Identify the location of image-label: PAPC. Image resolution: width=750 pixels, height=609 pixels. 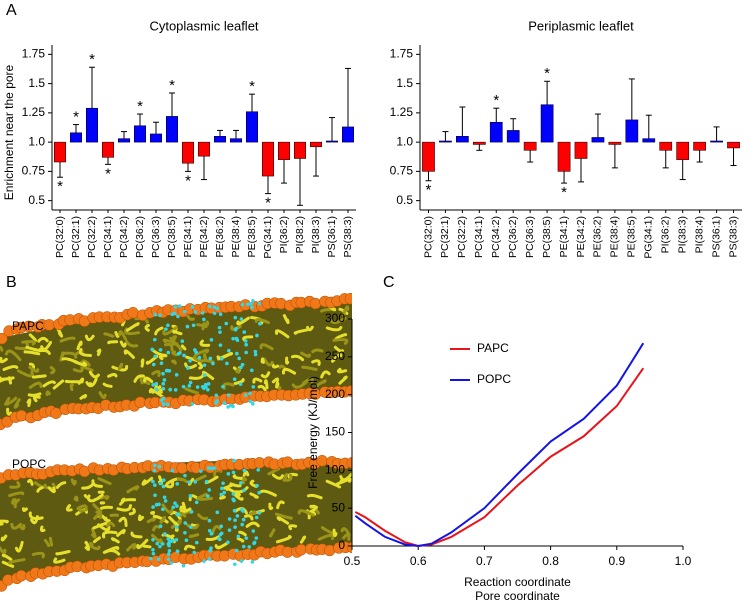
(28, 326).